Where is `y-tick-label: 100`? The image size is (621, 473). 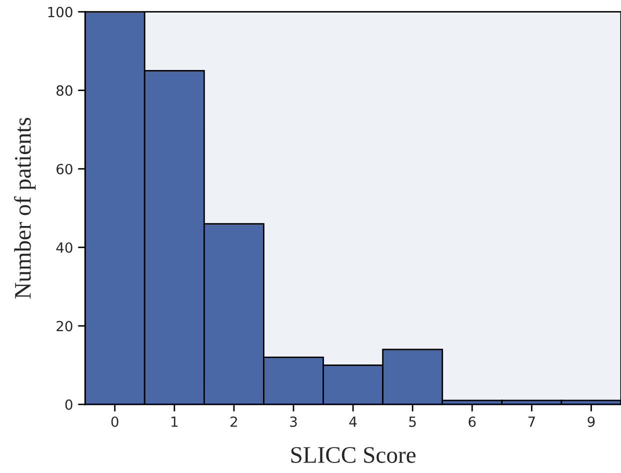
y-tick-label: 100 is located at coordinates (60, 12).